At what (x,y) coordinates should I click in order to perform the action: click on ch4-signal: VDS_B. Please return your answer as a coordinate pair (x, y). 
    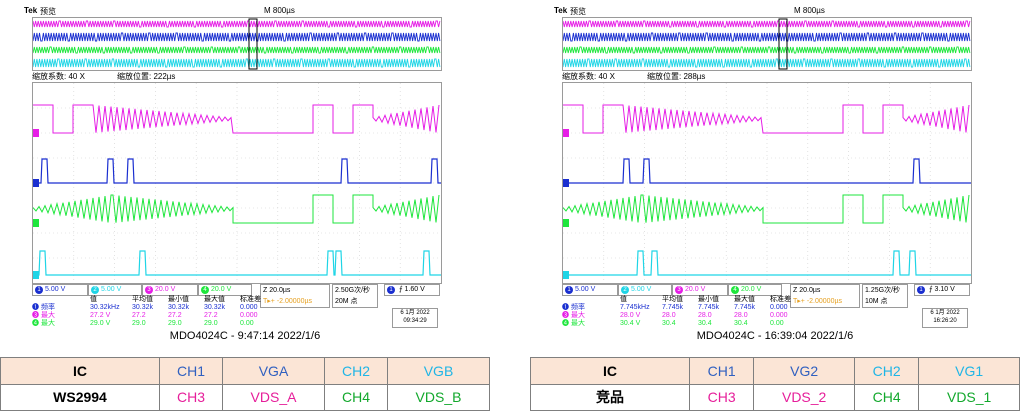
    Looking at the image, I should click on (438, 397).